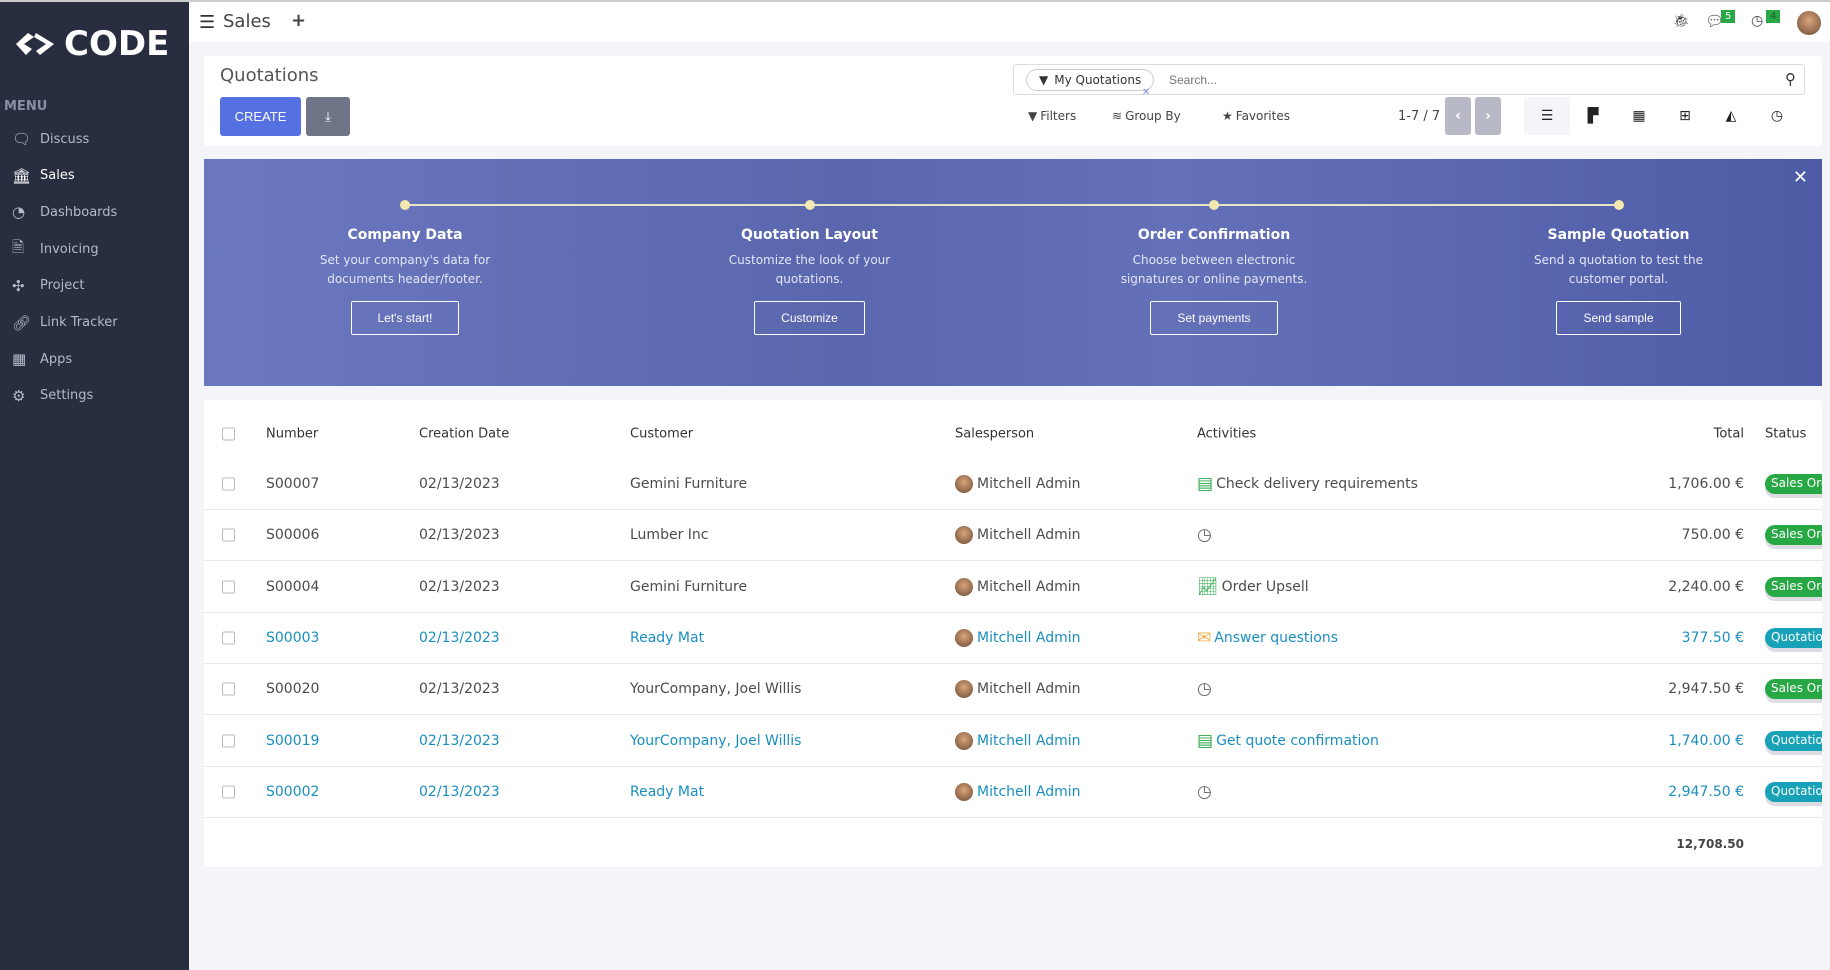 The height and width of the screenshot is (970, 1830). I want to click on sidebar-item-discuss: 🗨︎ Discuss, so click(50, 139).